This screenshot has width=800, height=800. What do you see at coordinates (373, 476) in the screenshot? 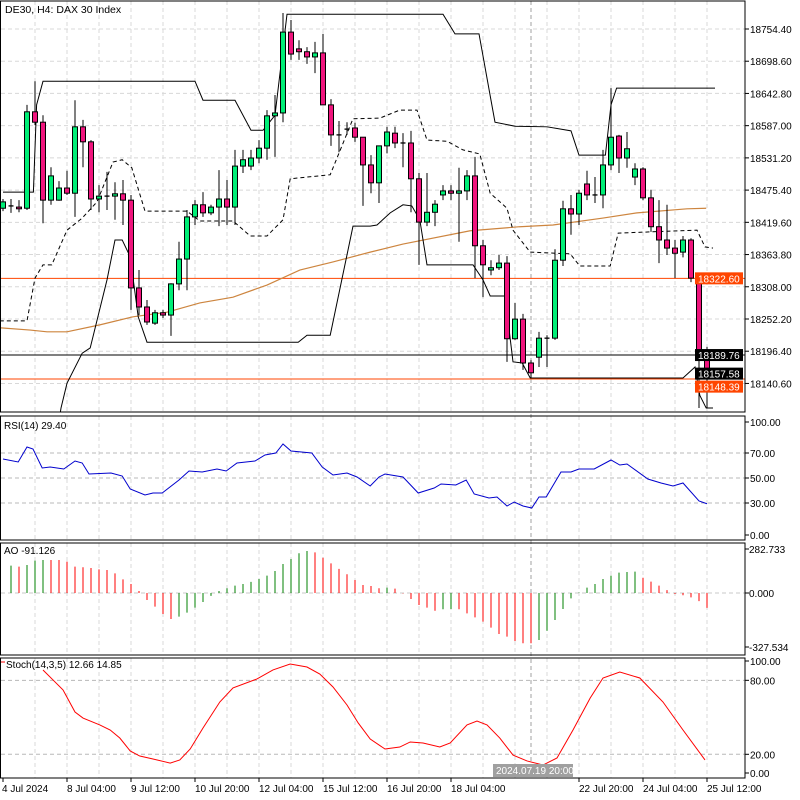
I see `rsi-panel` at bounding box center [373, 476].